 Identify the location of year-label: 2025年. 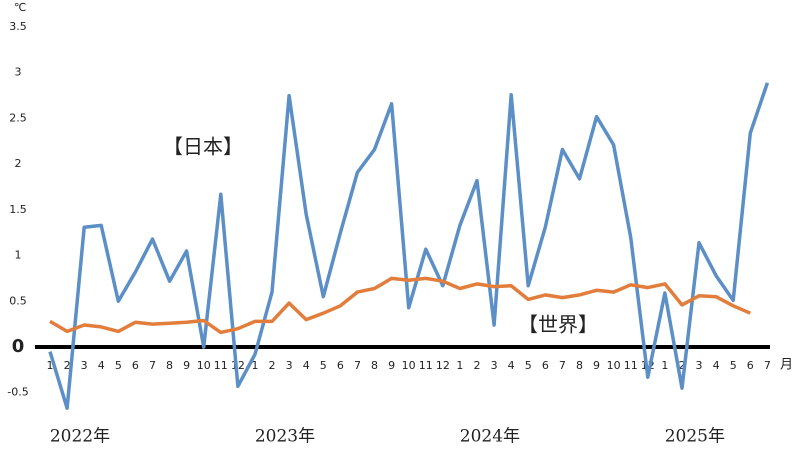
(695, 437).